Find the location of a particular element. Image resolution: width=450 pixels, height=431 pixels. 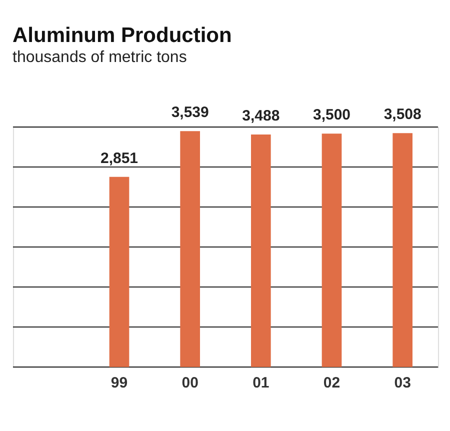

data-label: 3,539 is located at coordinates (190, 113).